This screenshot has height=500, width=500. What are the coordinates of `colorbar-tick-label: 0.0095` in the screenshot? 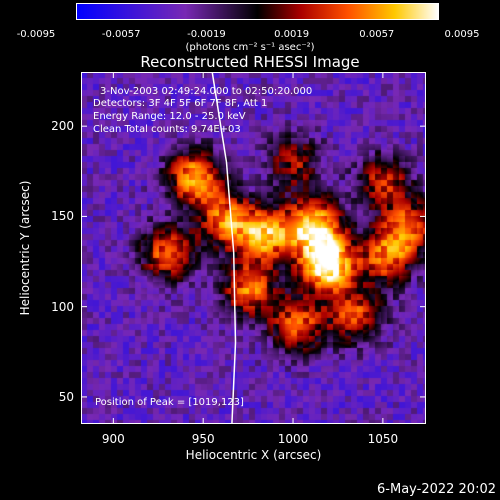 It's located at (462, 34).